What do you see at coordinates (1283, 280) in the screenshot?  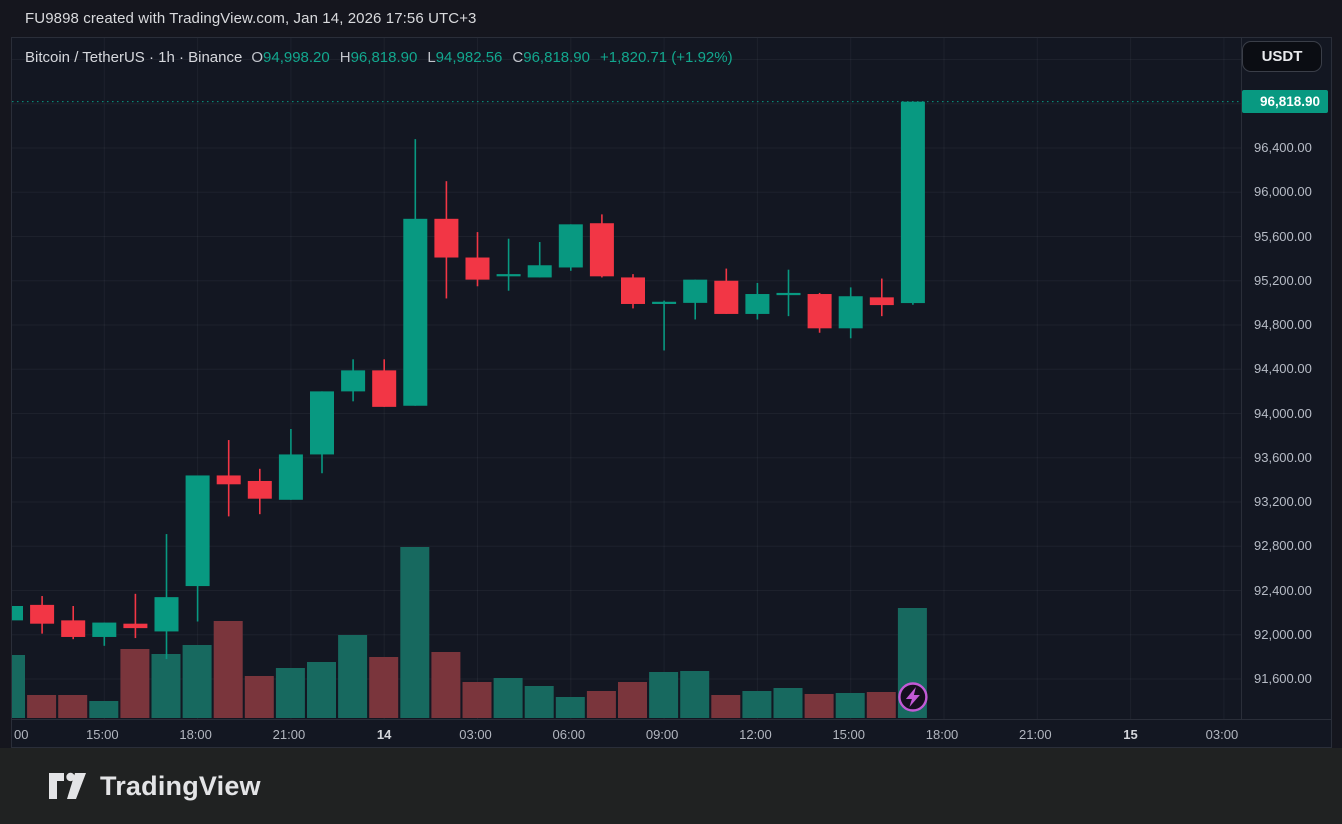 I see `price-tick-label: 95,200.00` at bounding box center [1283, 280].